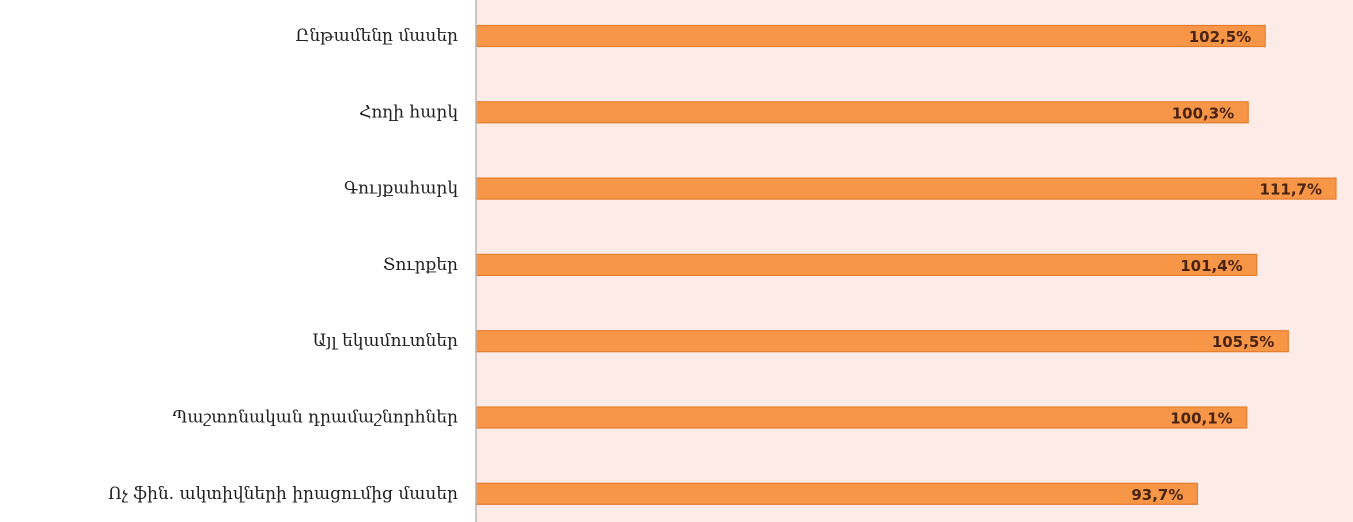 The width and height of the screenshot is (1353, 522). Describe the element at coordinates (385, 341) in the screenshot. I see `category-label-4: Այլ եկամուտներ` at that location.